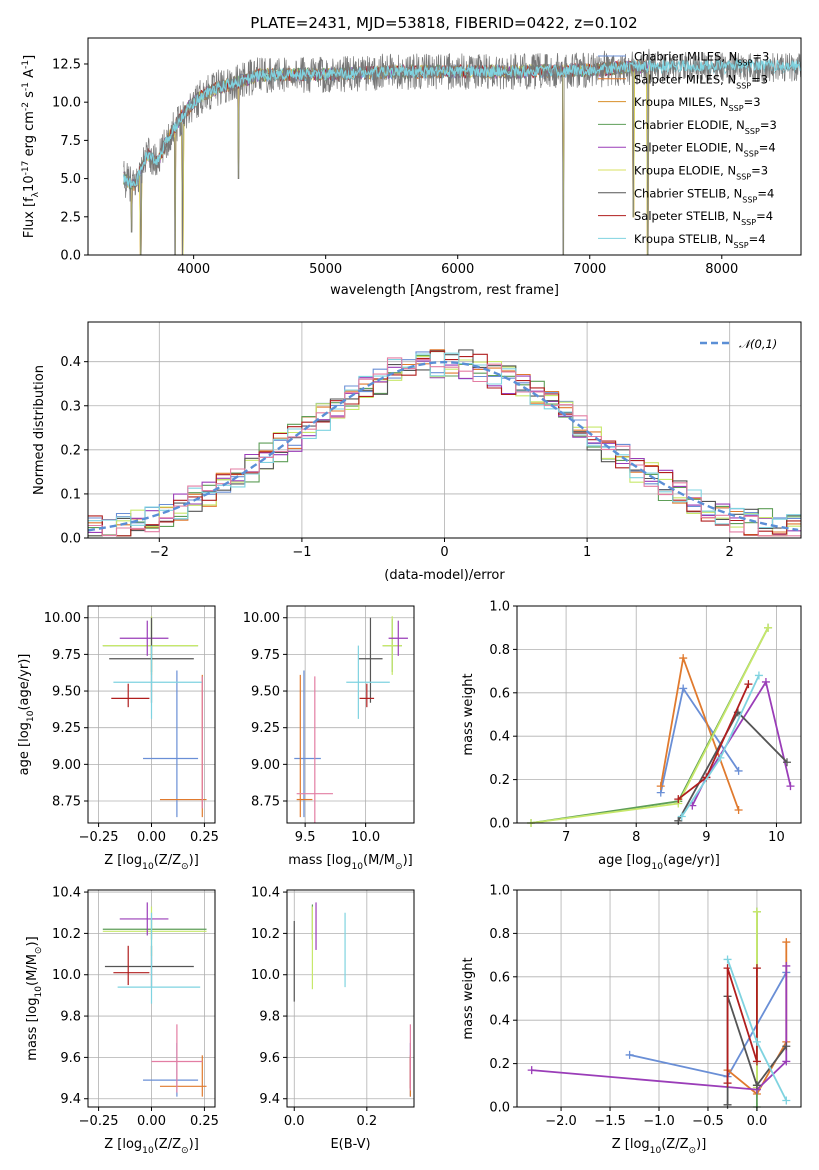 The image size is (819, 1170). I want to click on x-tick-label: 9.5, so click(305, 837).